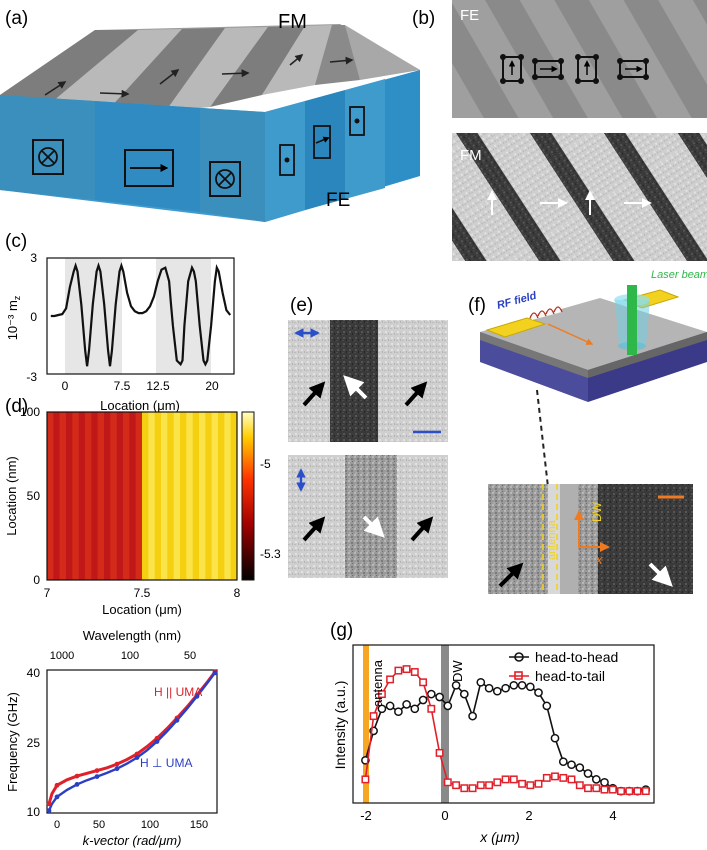 This screenshot has width=707, height=850. Describe the element at coordinates (33, 317) in the screenshot. I see `c-ytick-0: 0` at that location.